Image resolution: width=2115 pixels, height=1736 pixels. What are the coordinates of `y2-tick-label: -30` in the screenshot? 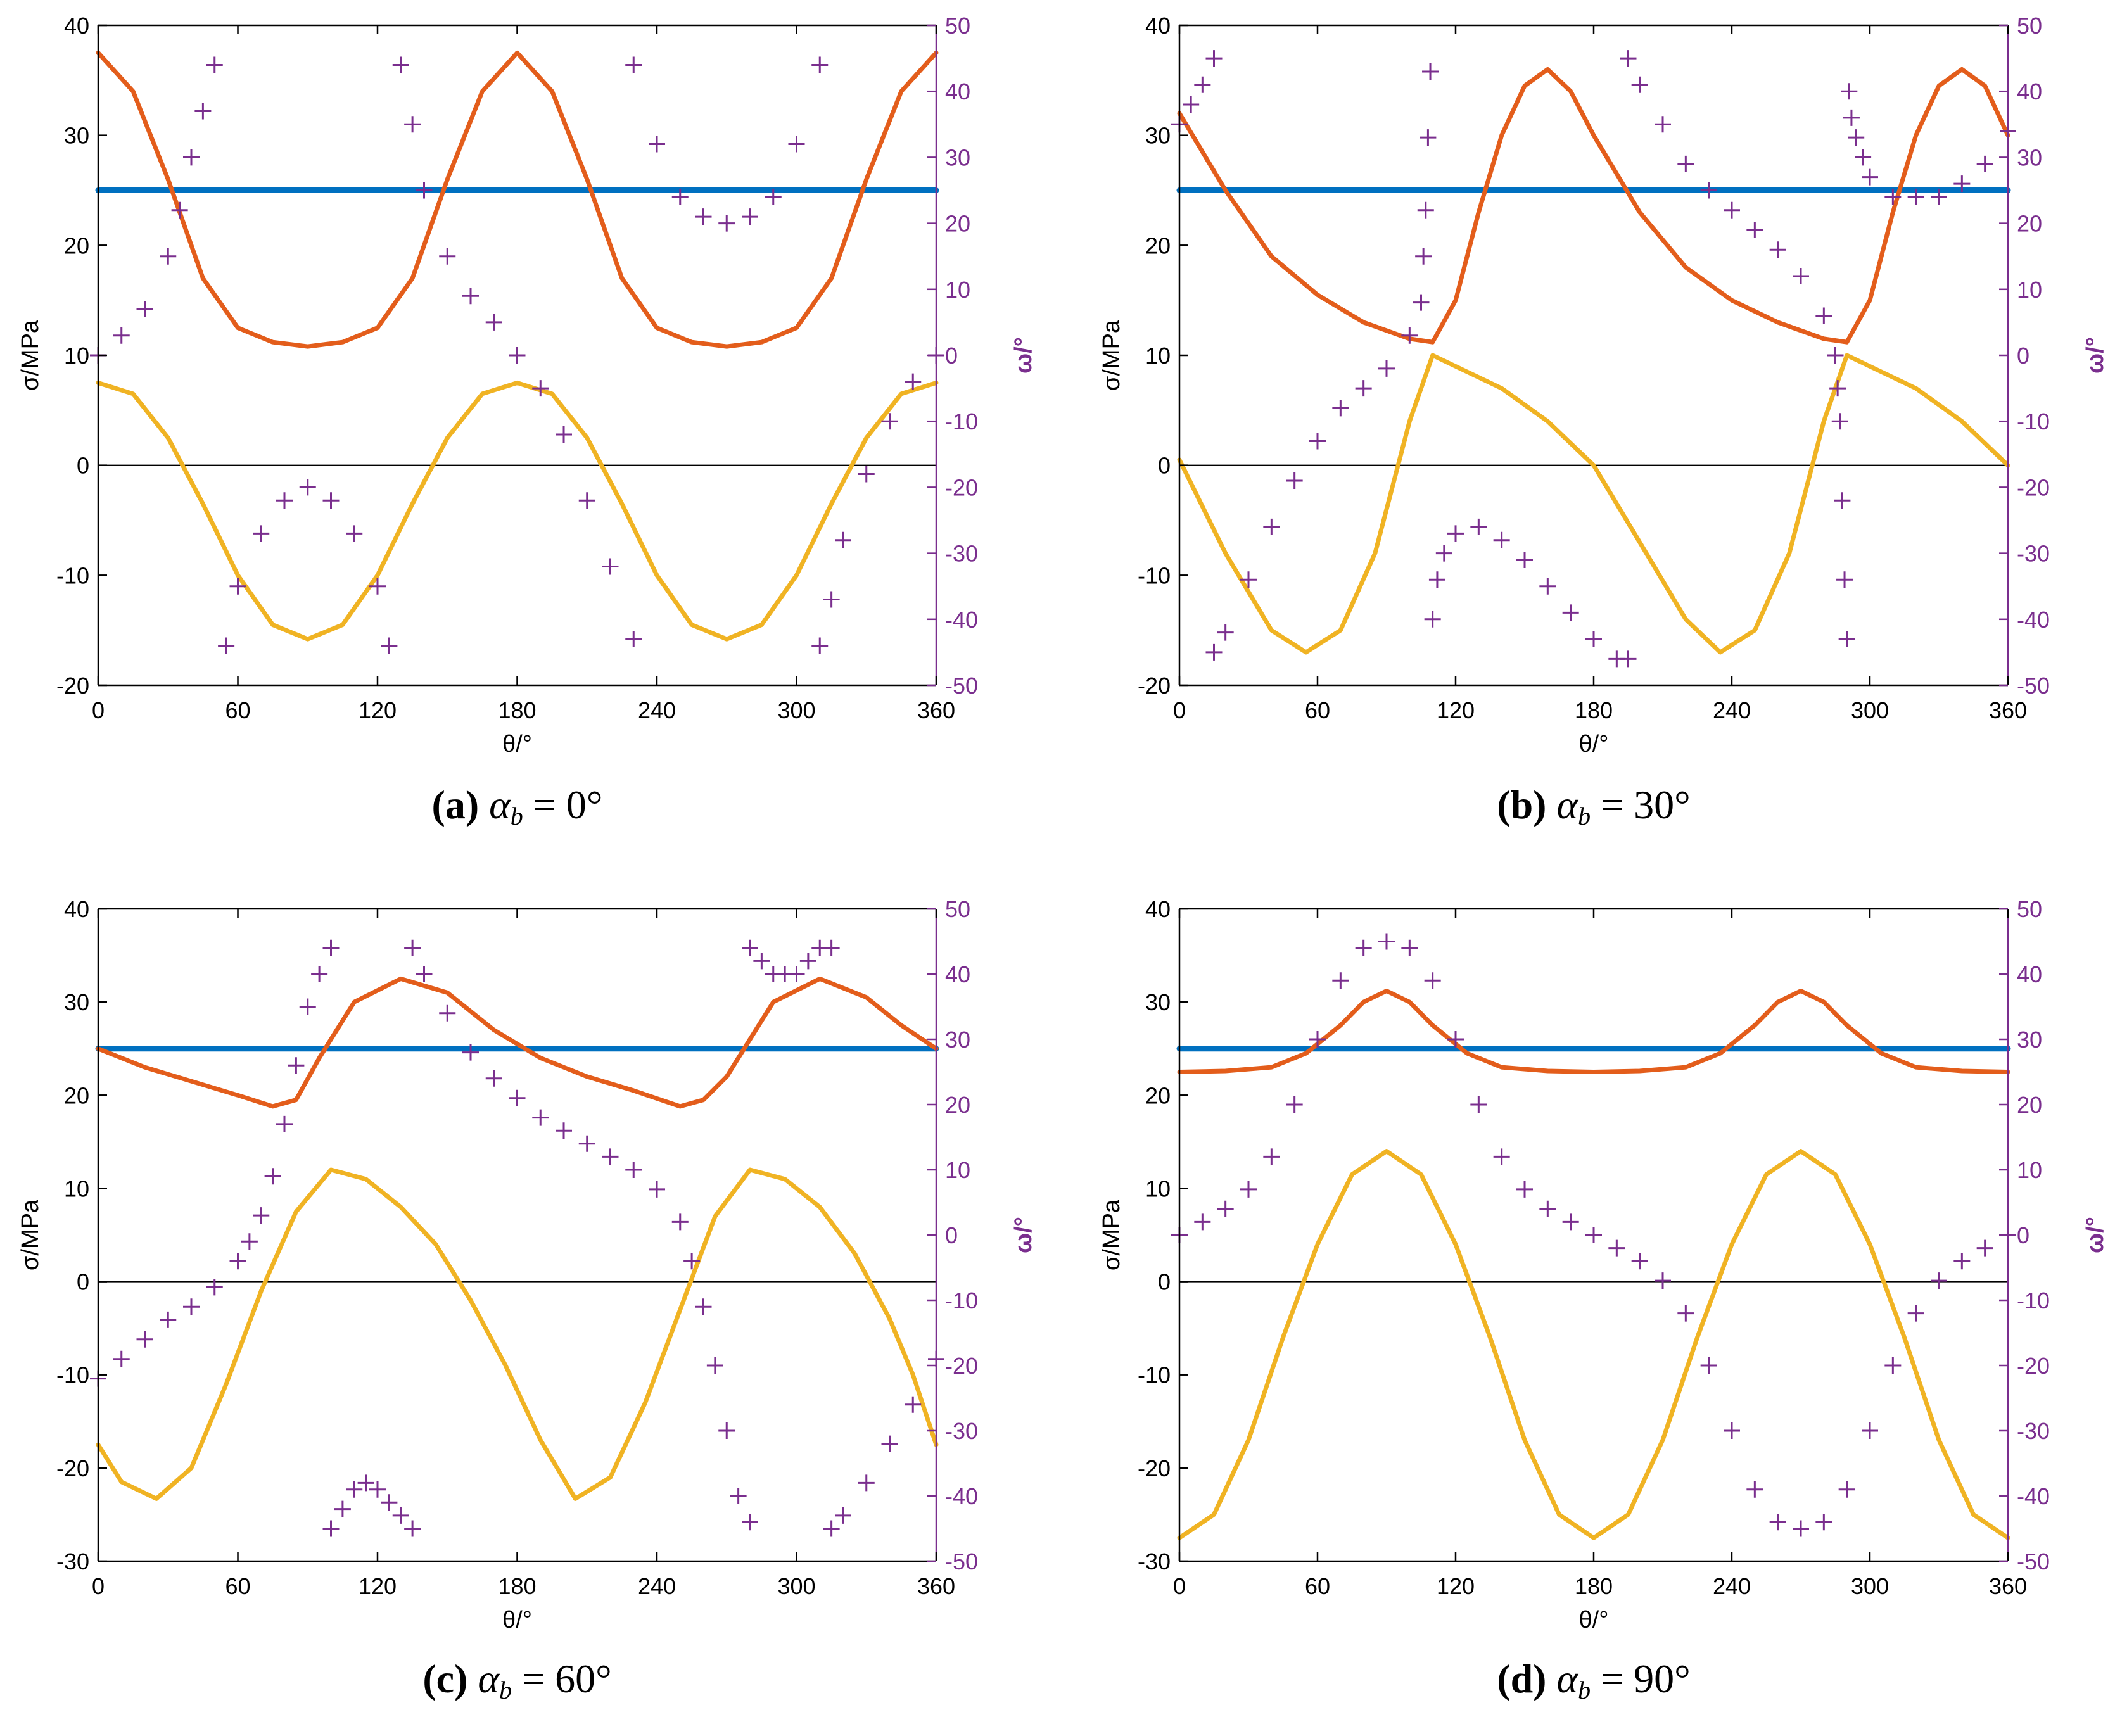 It's located at (962, 554).